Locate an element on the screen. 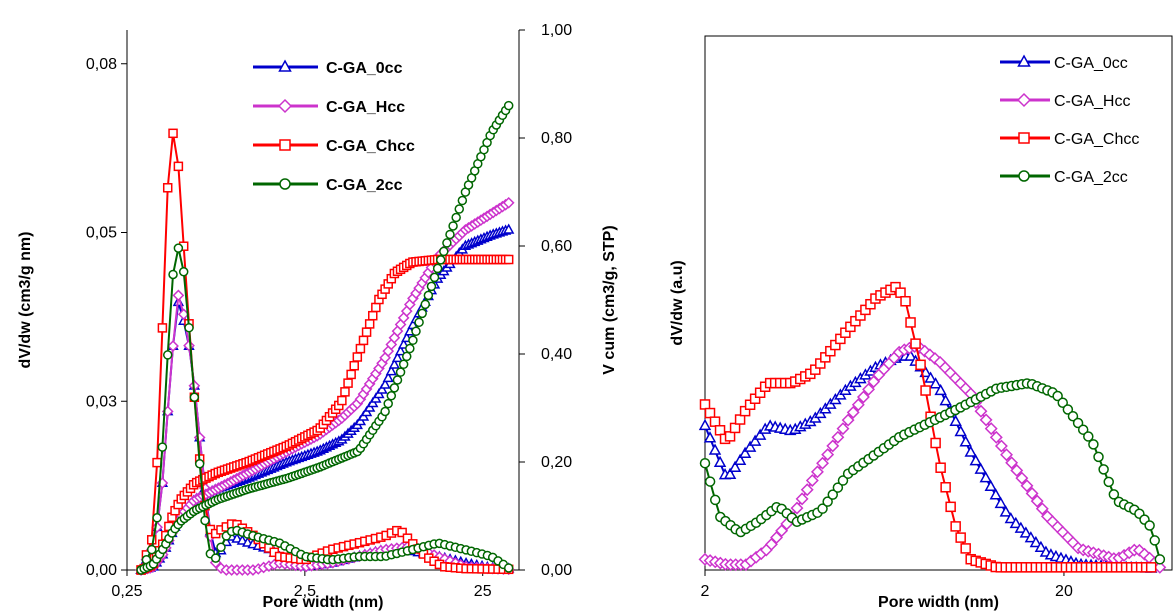 Image resolution: width=1174 pixels, height=615 pixels. x-tick-label: 2 is located at coordinates (705, 591).